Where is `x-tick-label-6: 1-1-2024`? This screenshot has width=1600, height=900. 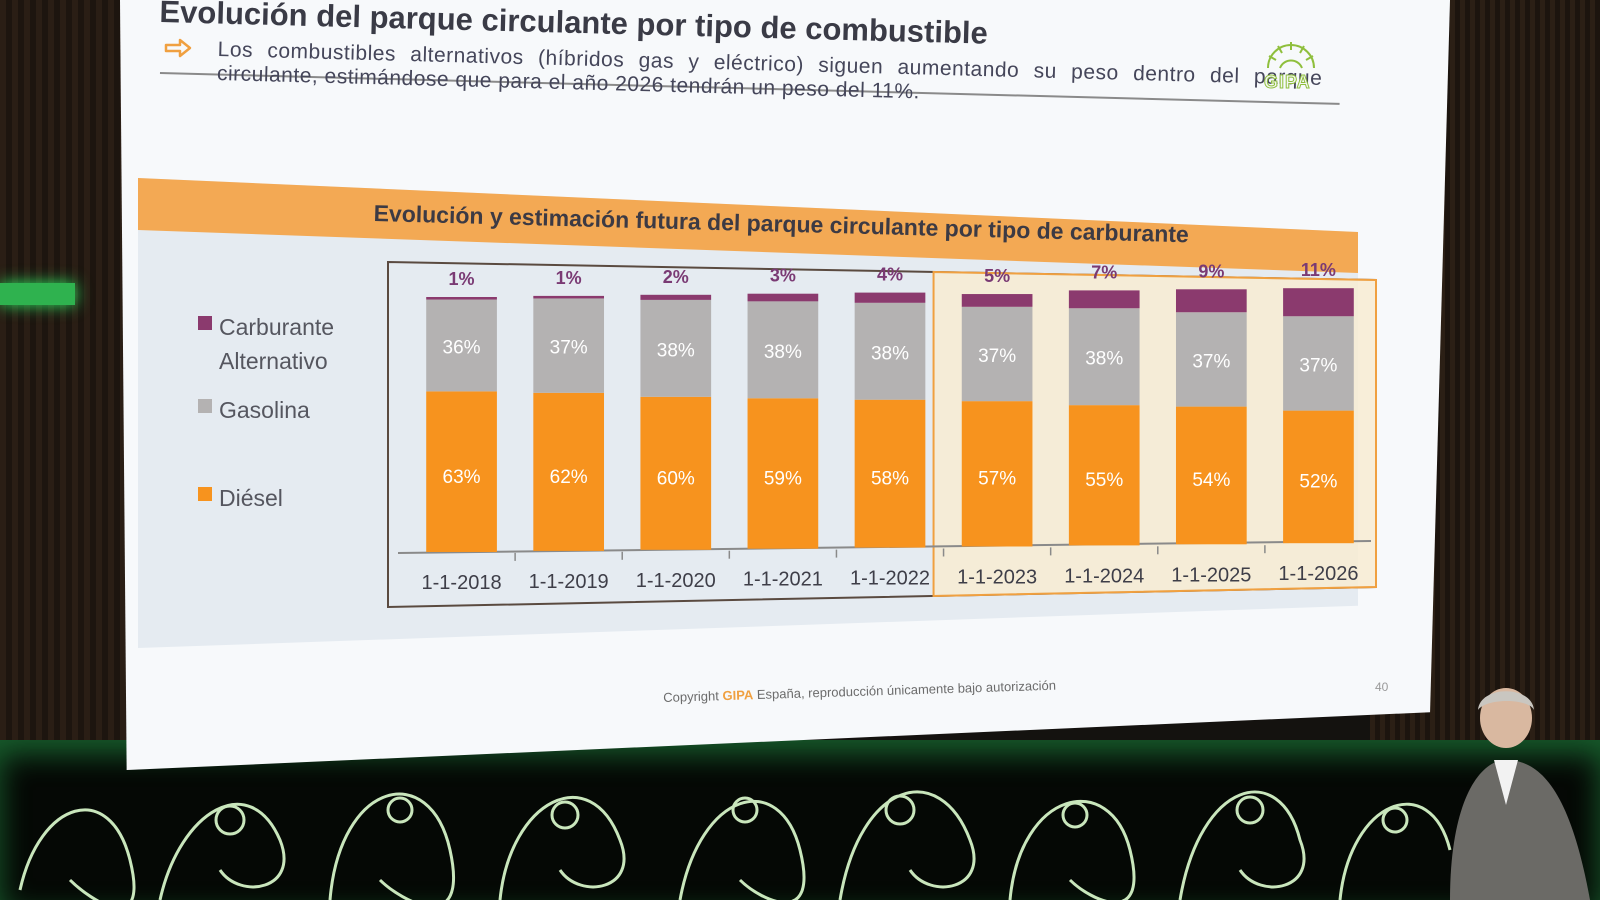 x-tick-label-6: 1-1-2024 is located at coordinates (1104, 576).